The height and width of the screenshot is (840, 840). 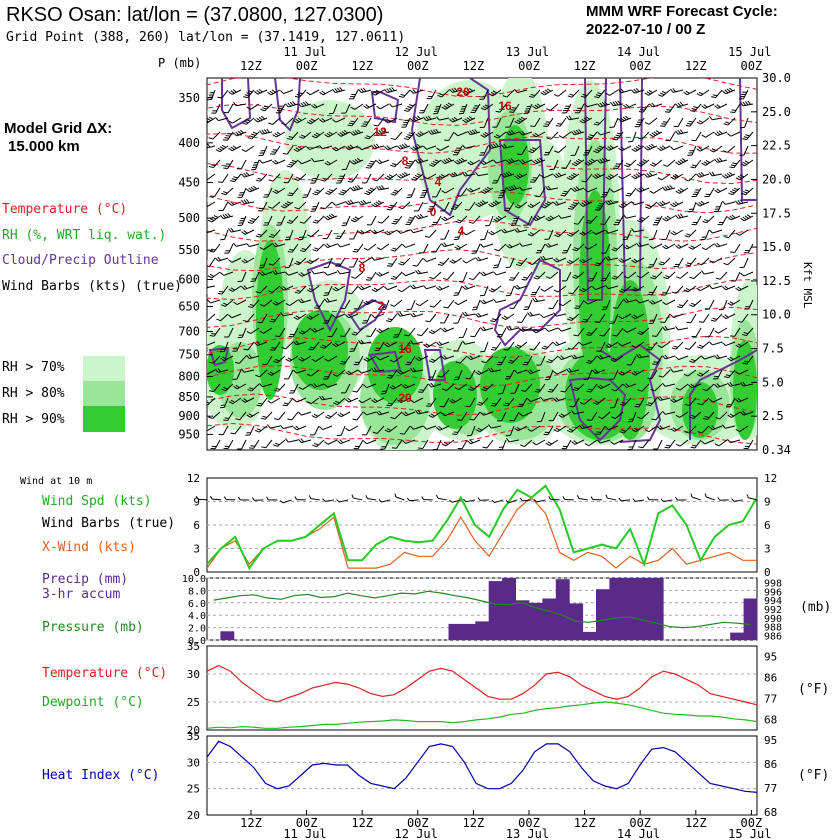 What do you see at coordinates (56, 481) in the screenshot?
I see `wind10m-label: Wind at 10 m` at bounding box center [56, 481].